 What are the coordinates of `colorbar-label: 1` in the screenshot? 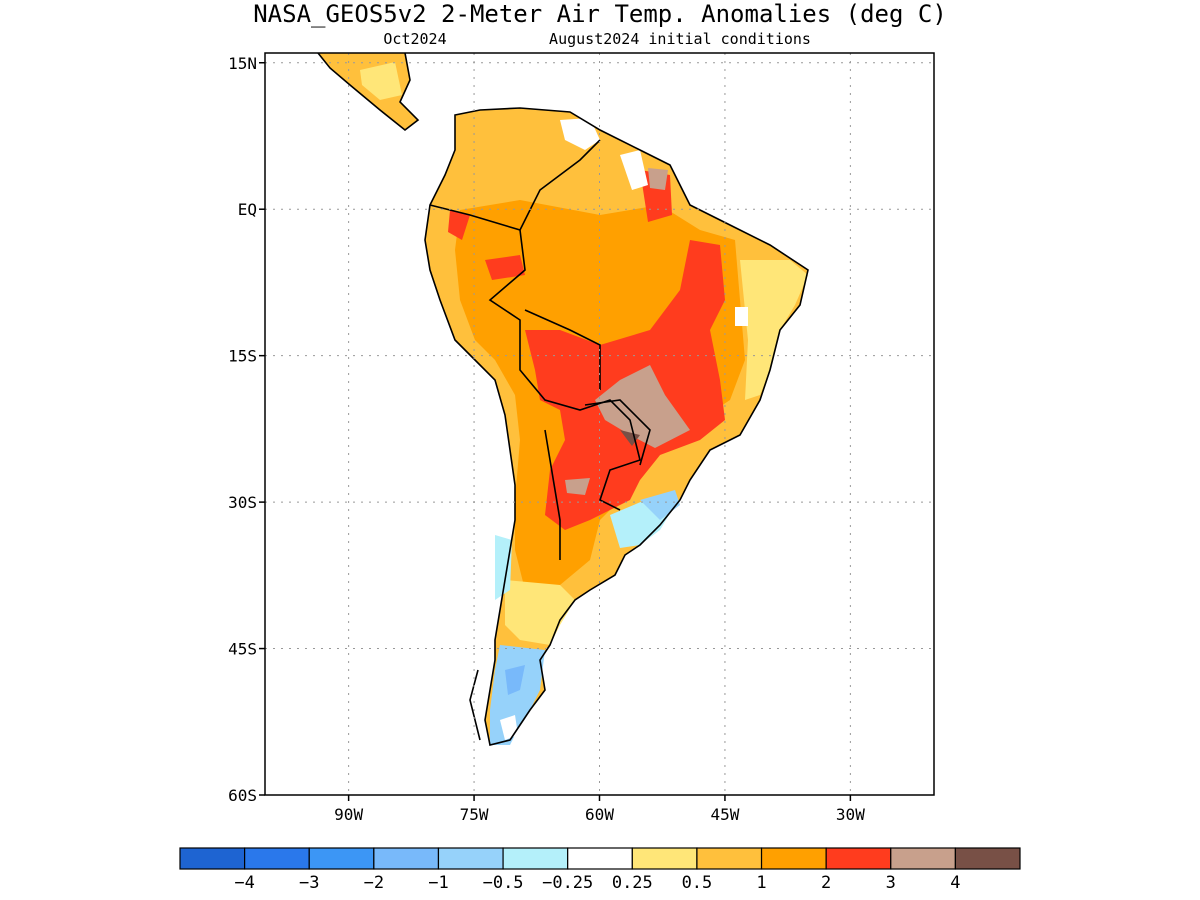 It's located at (761, 883).